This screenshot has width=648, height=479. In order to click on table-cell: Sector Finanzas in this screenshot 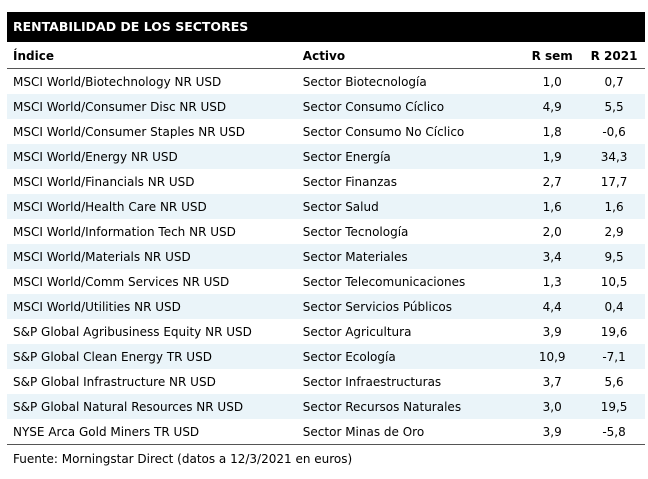, I will do `click(350, 181)`.